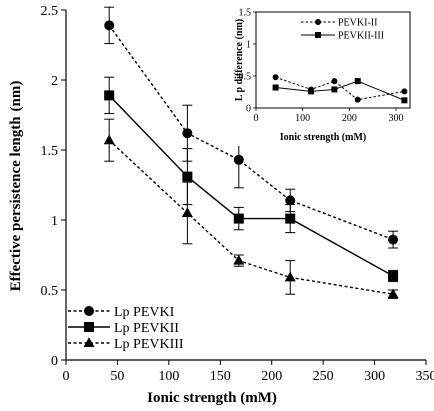  I want to click on inset-x-tick-label: 300, so click(396, 118).